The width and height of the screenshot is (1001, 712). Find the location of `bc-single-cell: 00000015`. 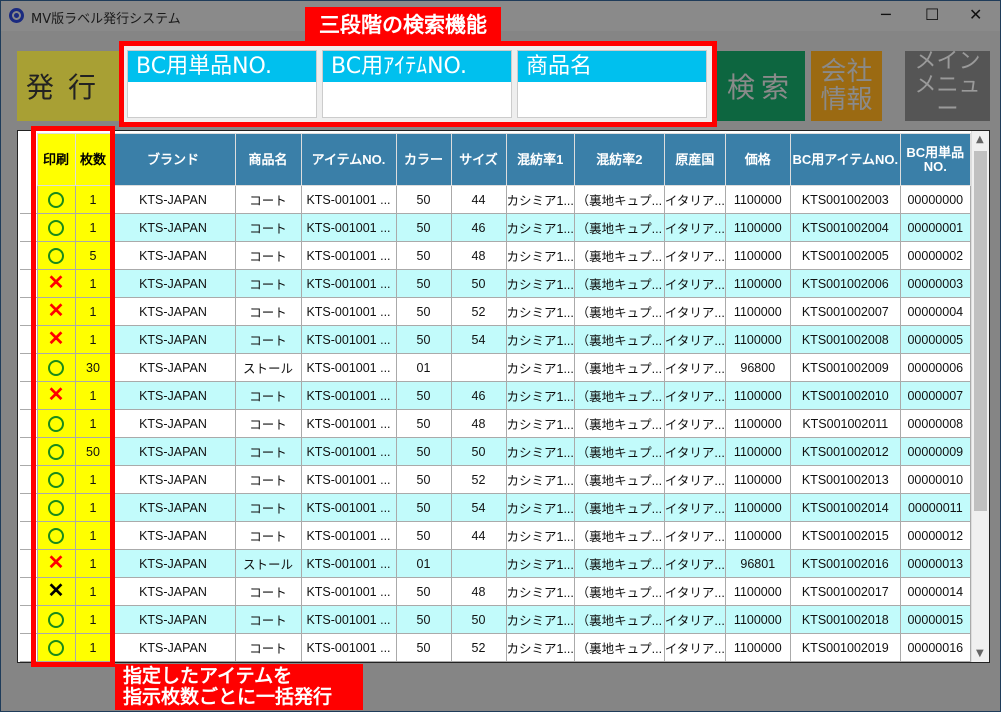

bc-single-cell: 00000015 is located at coordinates (935, 619).